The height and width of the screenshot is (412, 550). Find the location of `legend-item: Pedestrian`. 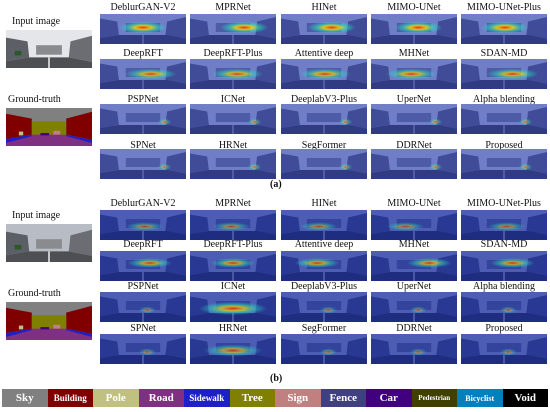

legend-item: Pedestrian is located at coordinates (434, 398).